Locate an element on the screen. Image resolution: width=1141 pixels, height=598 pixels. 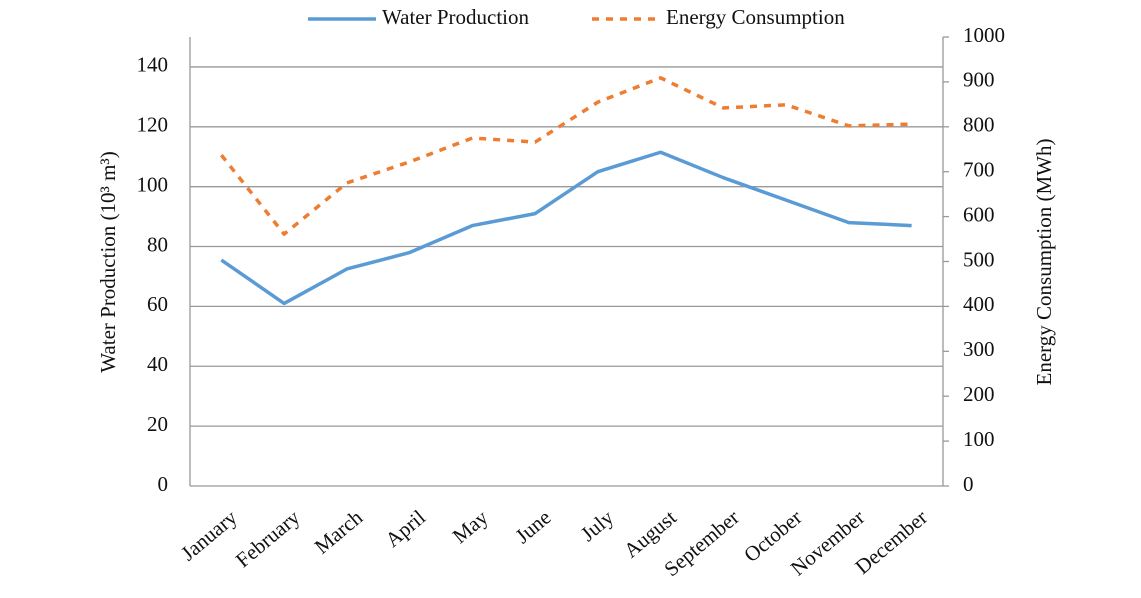
y2-tick-label: 100 is located at coordinates (979, 439).